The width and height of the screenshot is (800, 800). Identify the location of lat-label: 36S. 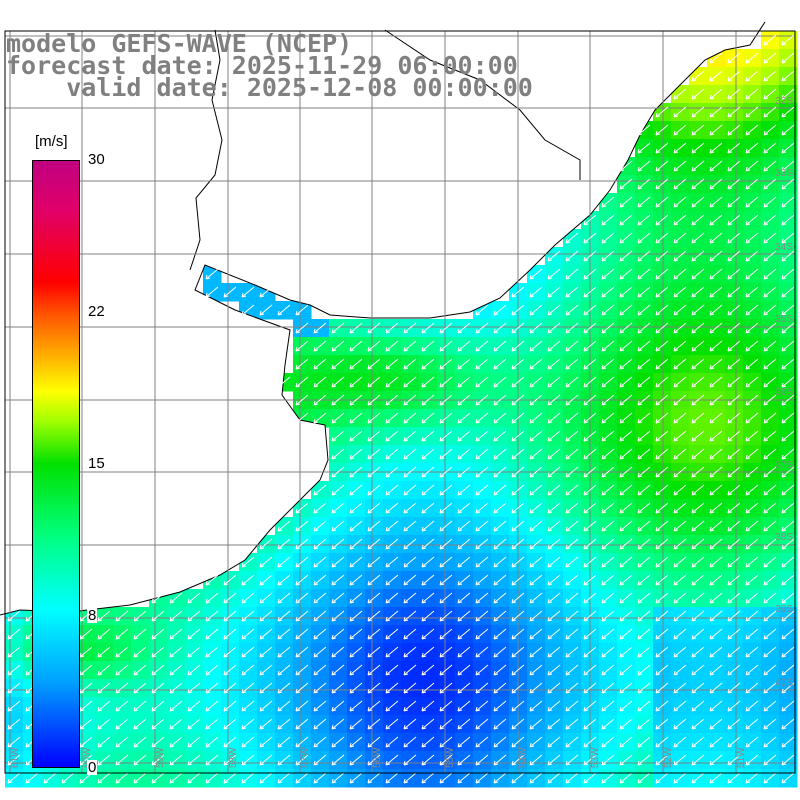
(784, 392).